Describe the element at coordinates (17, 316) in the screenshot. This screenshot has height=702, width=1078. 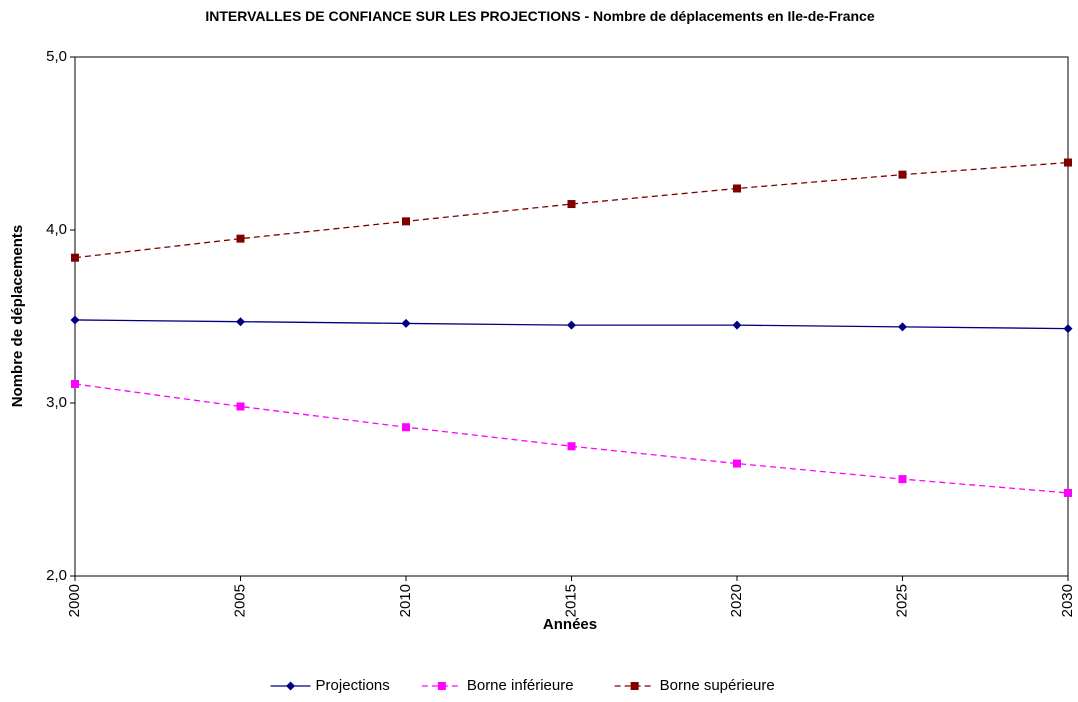
I see `y-axis-label: Nombre de déplacements` at that location.